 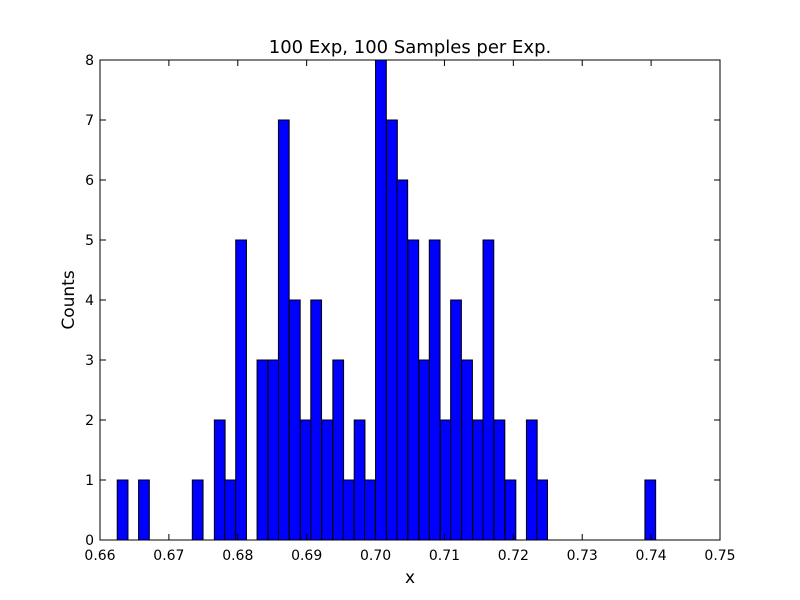 I want to click on x-axis-label: x, so click(x=410, y=578).